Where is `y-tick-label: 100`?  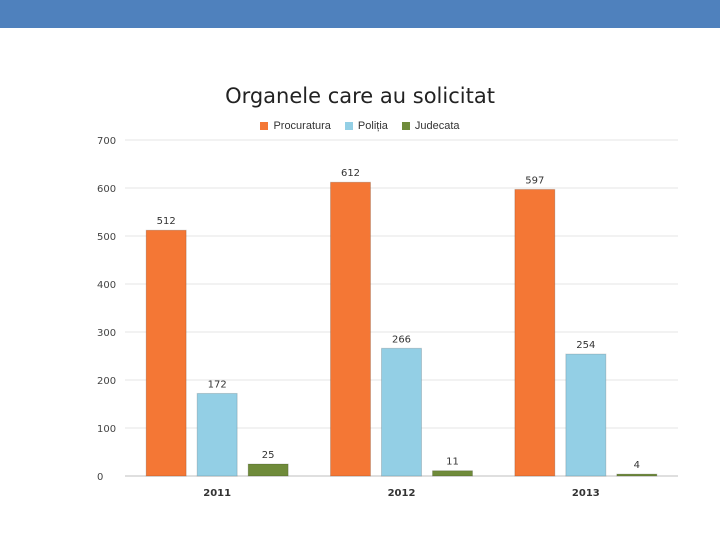 y-tick-label: 100 is located at coordinates (106, 429).